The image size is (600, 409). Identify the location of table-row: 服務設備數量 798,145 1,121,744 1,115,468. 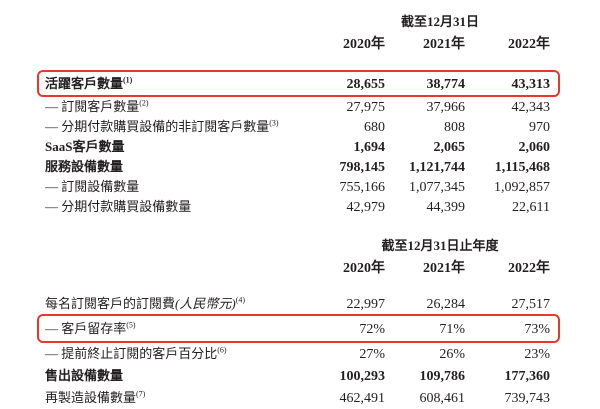
(297, 167).